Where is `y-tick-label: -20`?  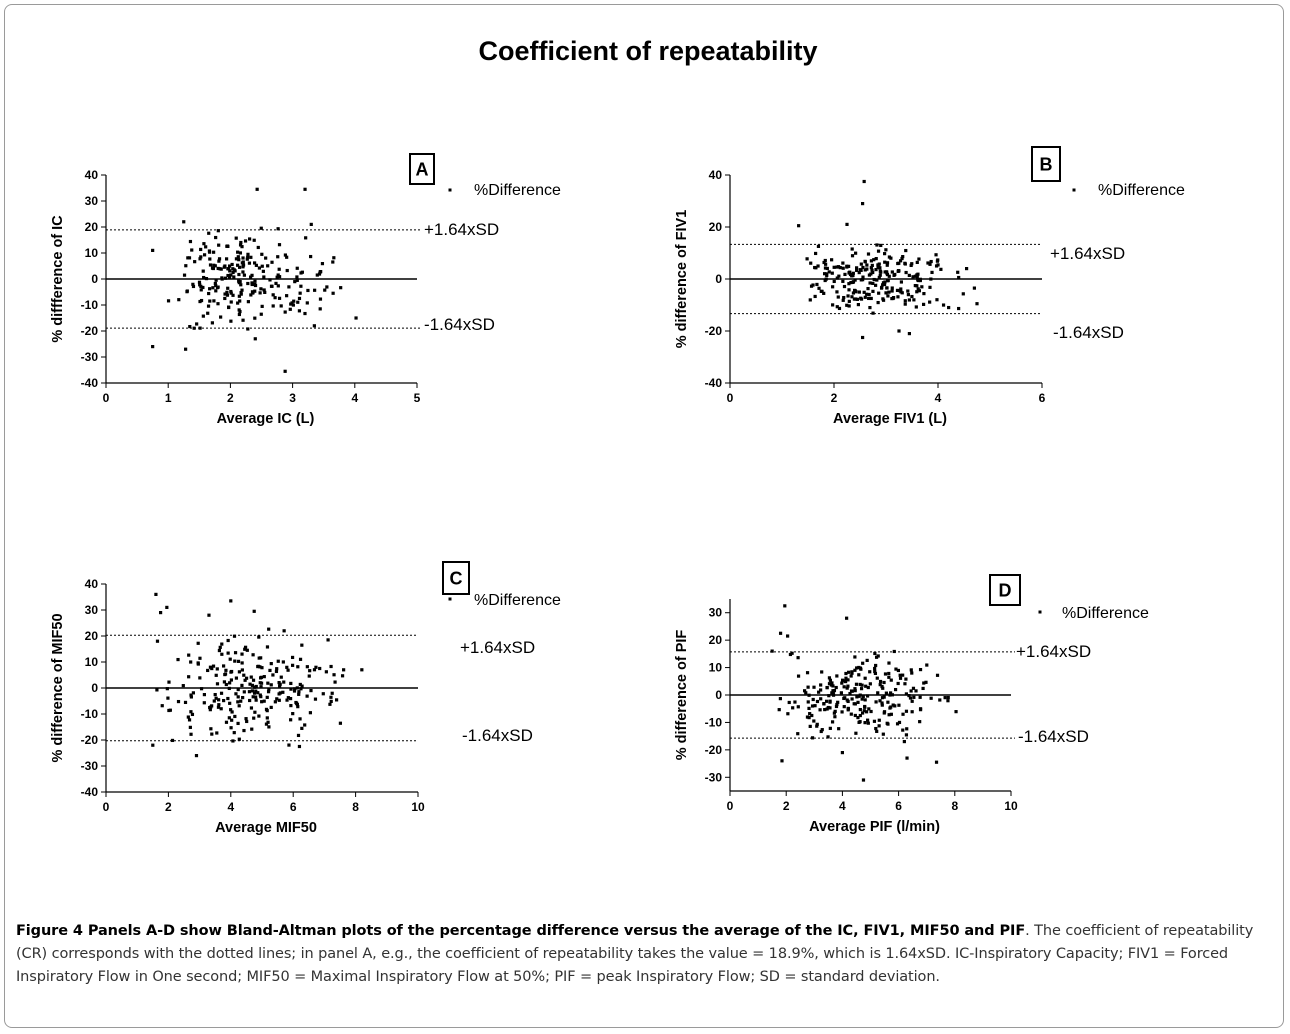
y-tick-label: -20 is located at coordinates (90, 740).